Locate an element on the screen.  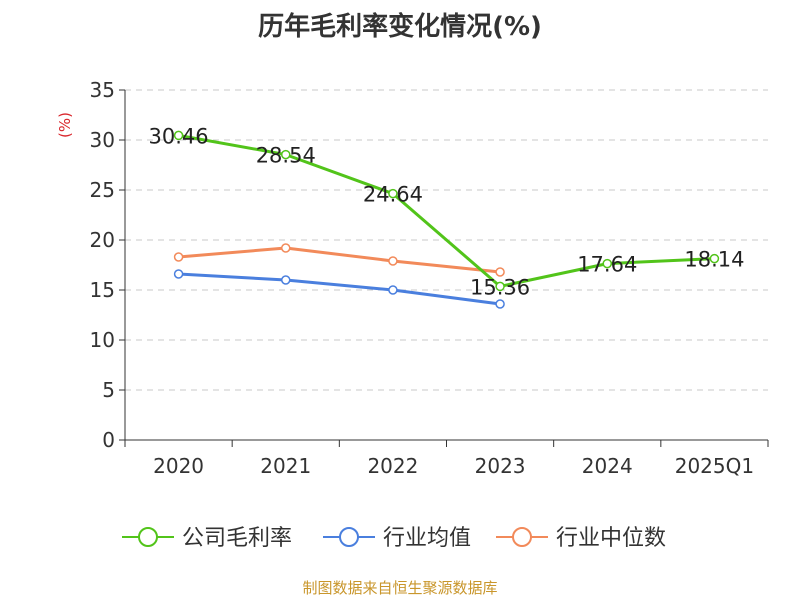
x-tick-label: 2022 is located at coordinates (392, 466).